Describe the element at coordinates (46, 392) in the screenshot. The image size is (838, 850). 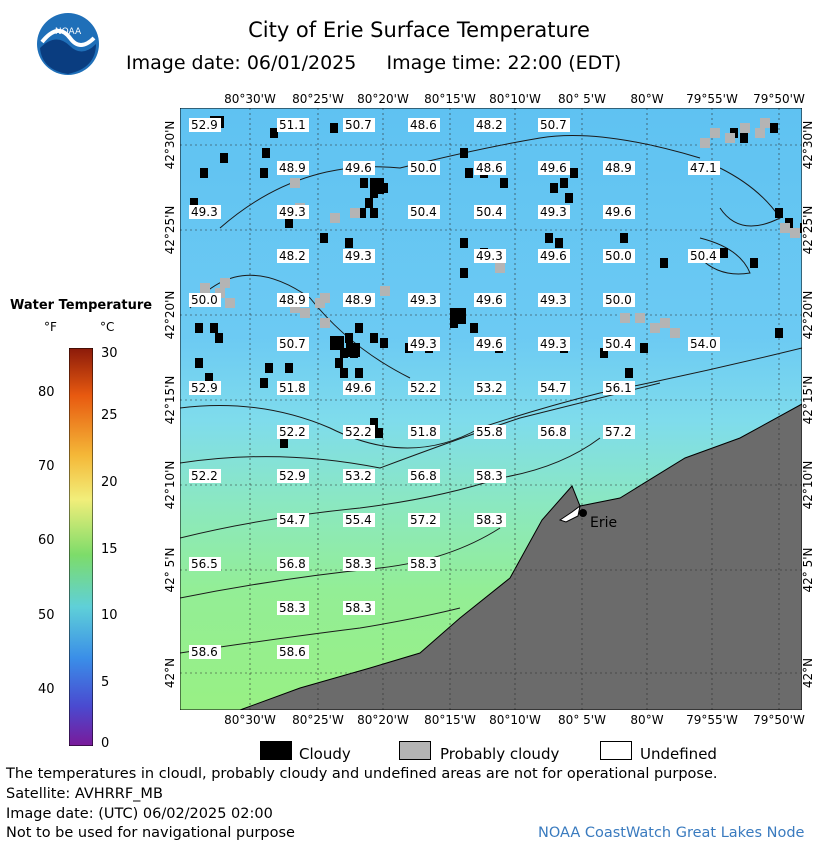
I see `fahrenheit-tick: 80` at that location.